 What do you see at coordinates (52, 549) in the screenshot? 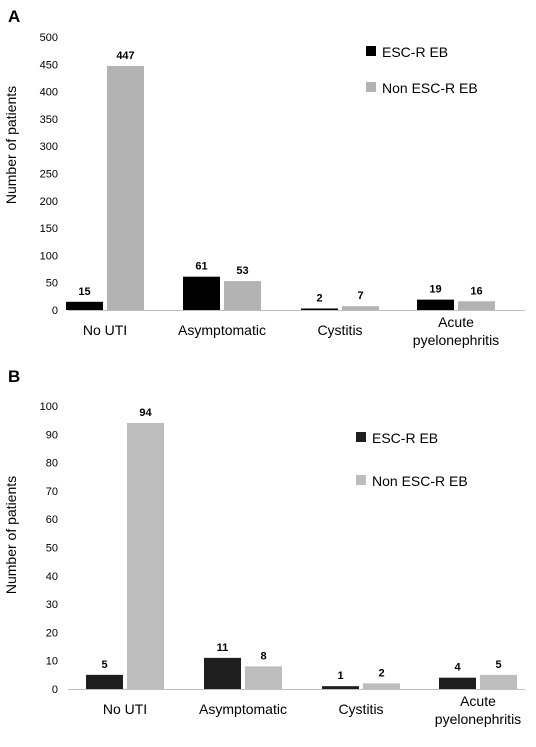
I see `panel-b-ytick-label: 50` at bounding box center [52, 549].